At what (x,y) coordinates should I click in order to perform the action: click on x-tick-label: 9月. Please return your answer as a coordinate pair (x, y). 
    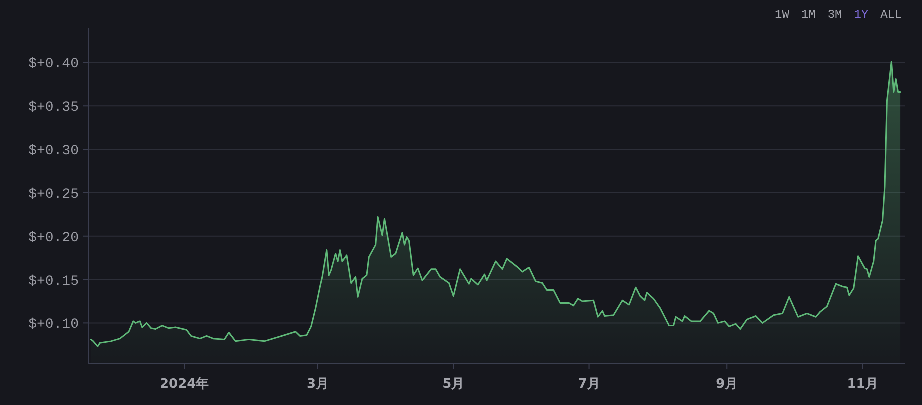
    Looking at the image, I should click on (727, 384).